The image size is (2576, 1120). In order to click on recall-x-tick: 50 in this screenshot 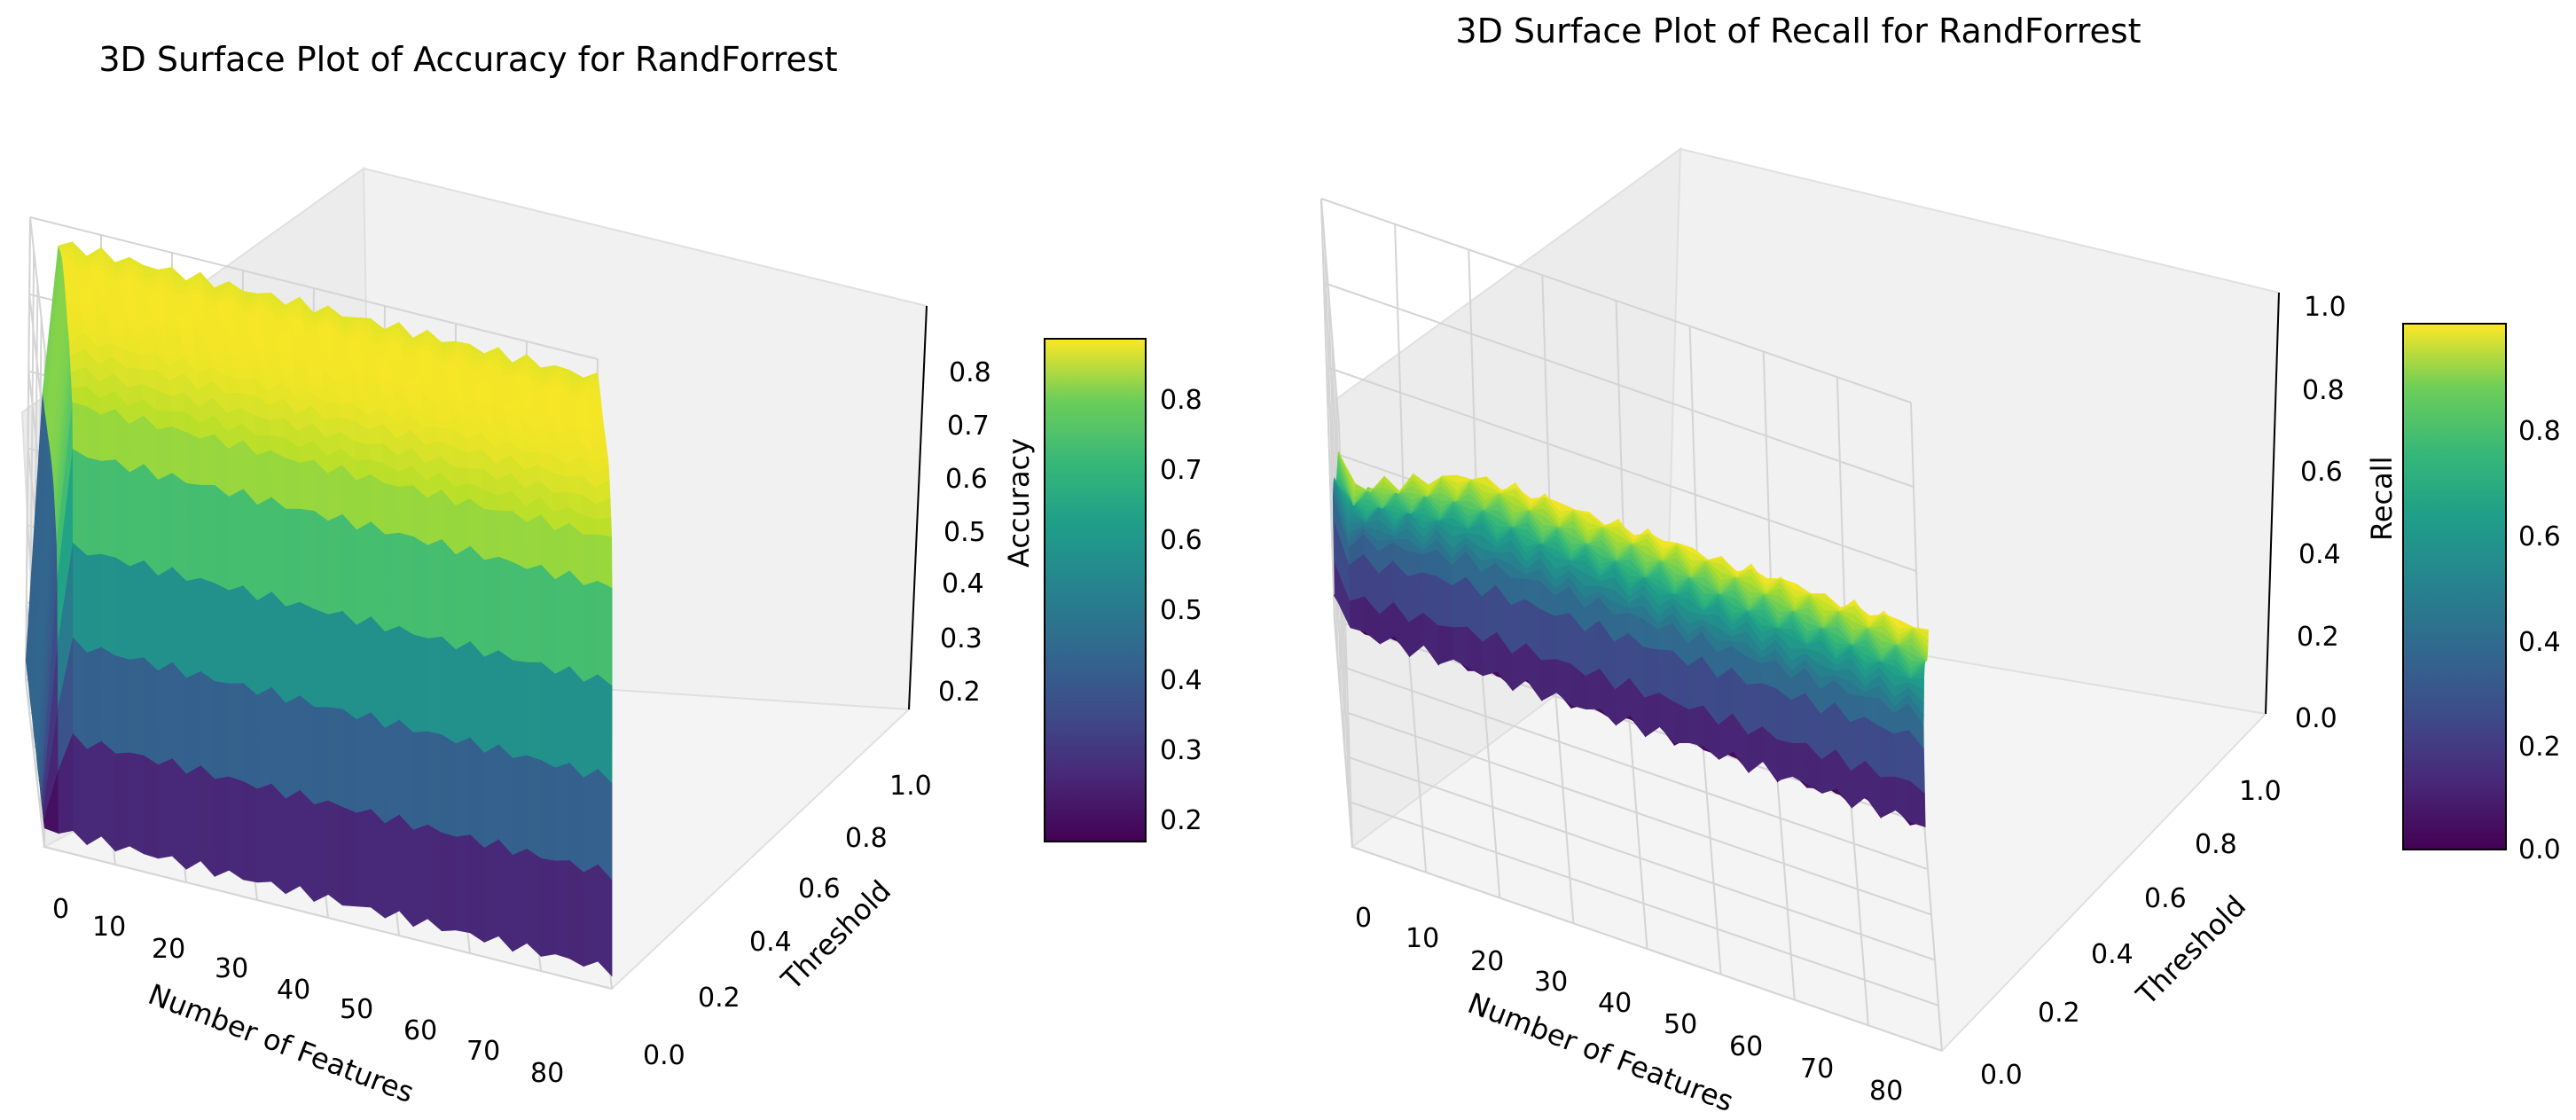, I will do `click(1680, 1024)`.